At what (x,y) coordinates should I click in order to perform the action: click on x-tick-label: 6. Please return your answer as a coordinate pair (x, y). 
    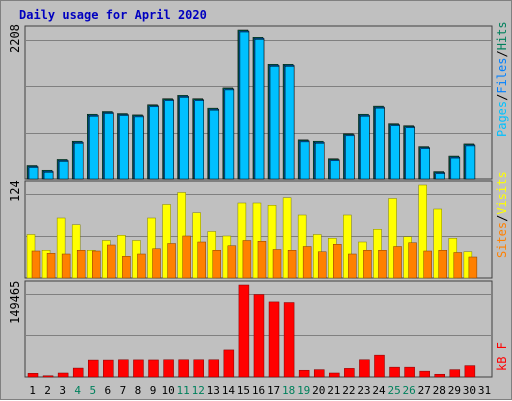
    Looking at the image, I should click on (108, 390).